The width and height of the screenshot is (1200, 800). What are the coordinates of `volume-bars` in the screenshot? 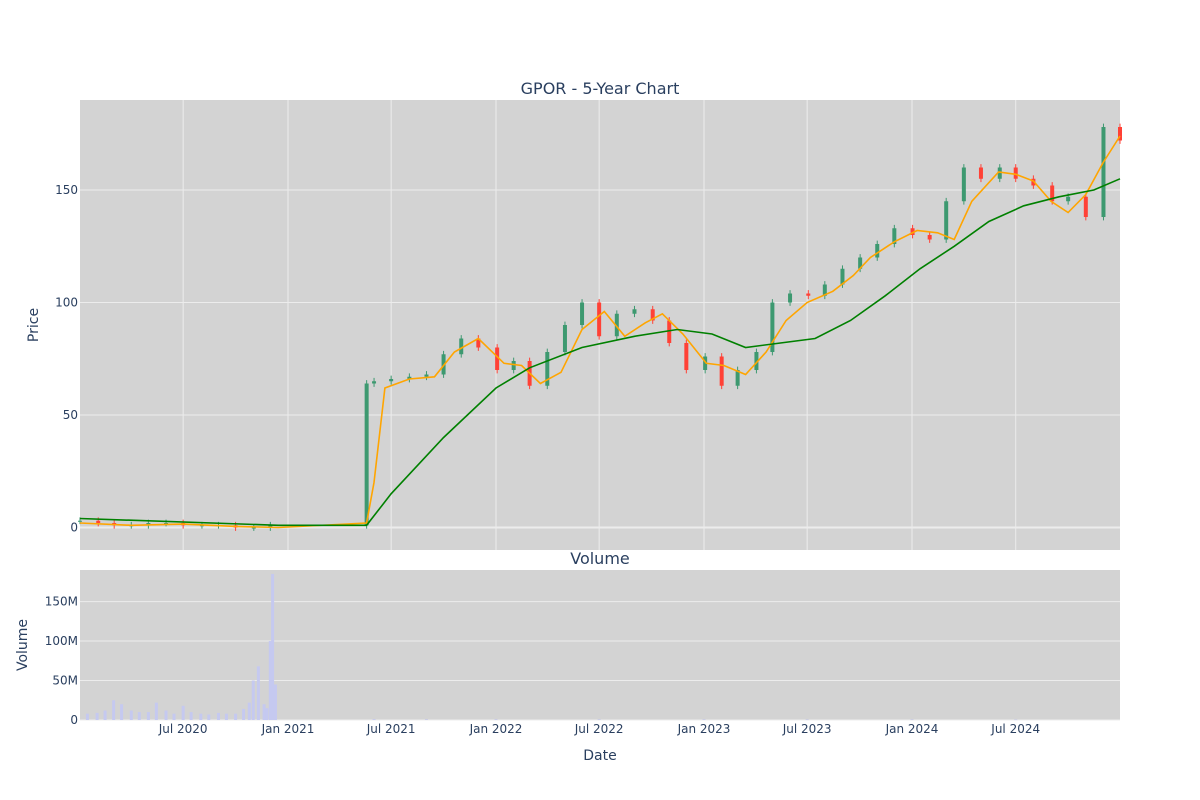 It's located at (551, 647).